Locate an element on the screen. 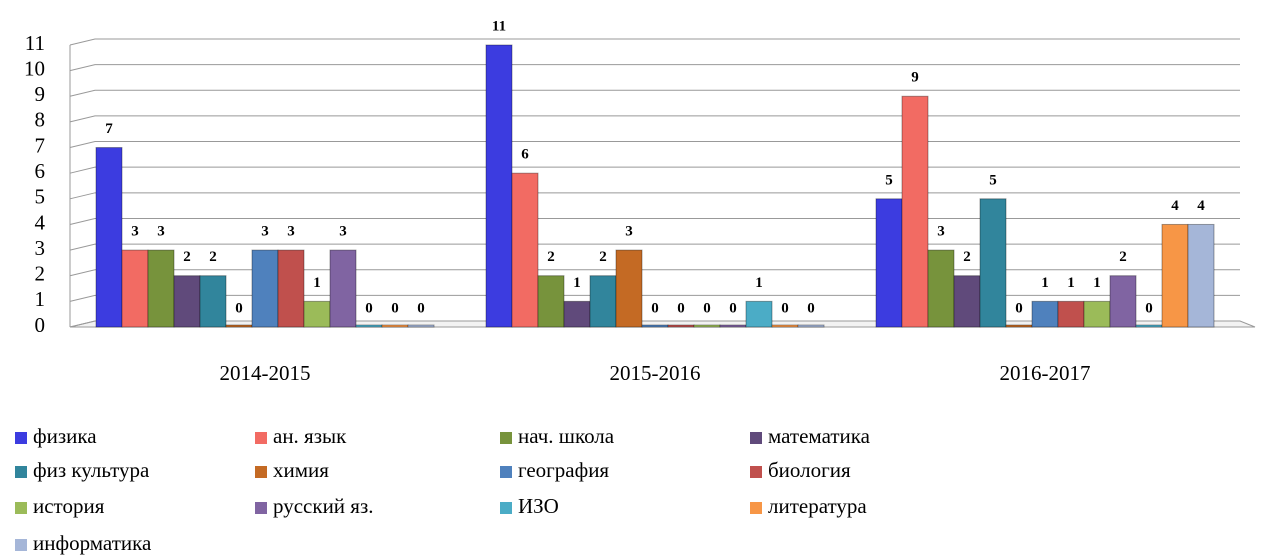 The width and height of the screenshot is (1265, 559). x-tick-label: 2015-2016 is located at coordinates (655, 373).